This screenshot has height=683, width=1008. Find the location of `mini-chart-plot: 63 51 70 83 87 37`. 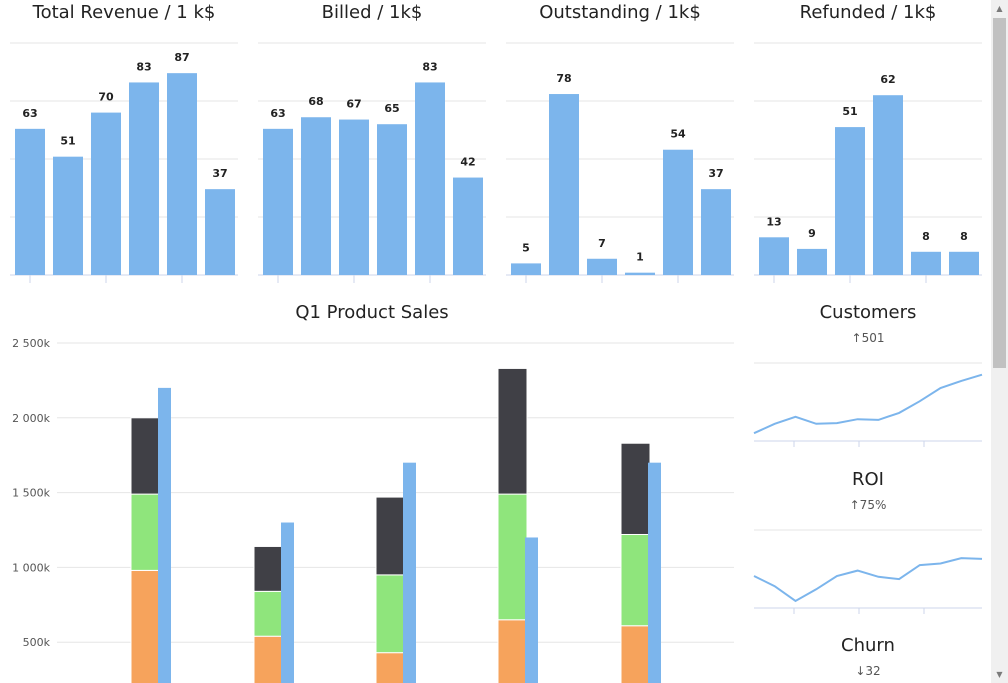

mini-chart-plot: 63 51 70 83 87 37 is located at coordinates (124, 162).